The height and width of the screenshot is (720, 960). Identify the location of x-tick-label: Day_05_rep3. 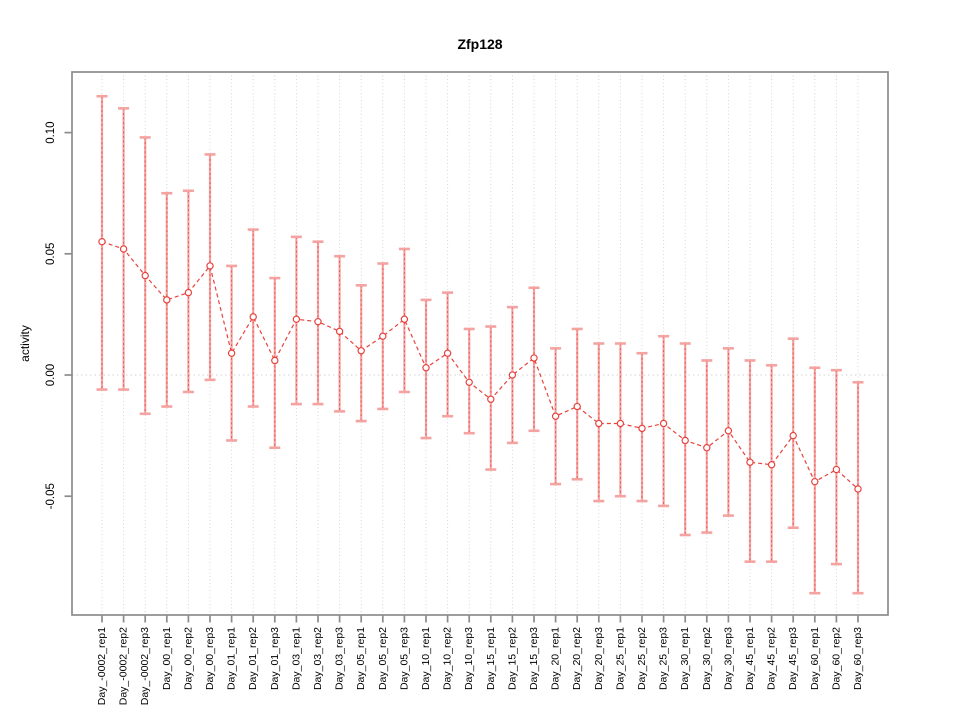
(404, 658).